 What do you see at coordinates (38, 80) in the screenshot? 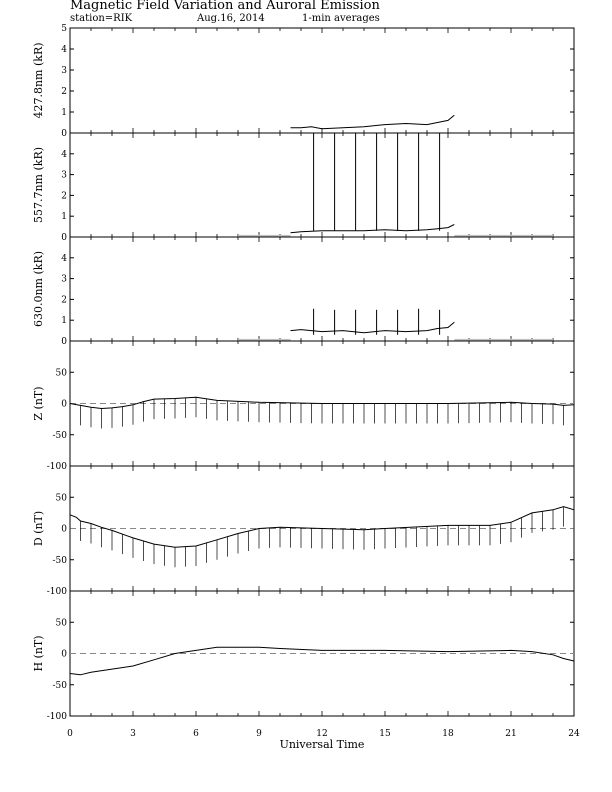
I see `y-axis-label: 427.8nm (kR)` at bounding box center [38, 80].